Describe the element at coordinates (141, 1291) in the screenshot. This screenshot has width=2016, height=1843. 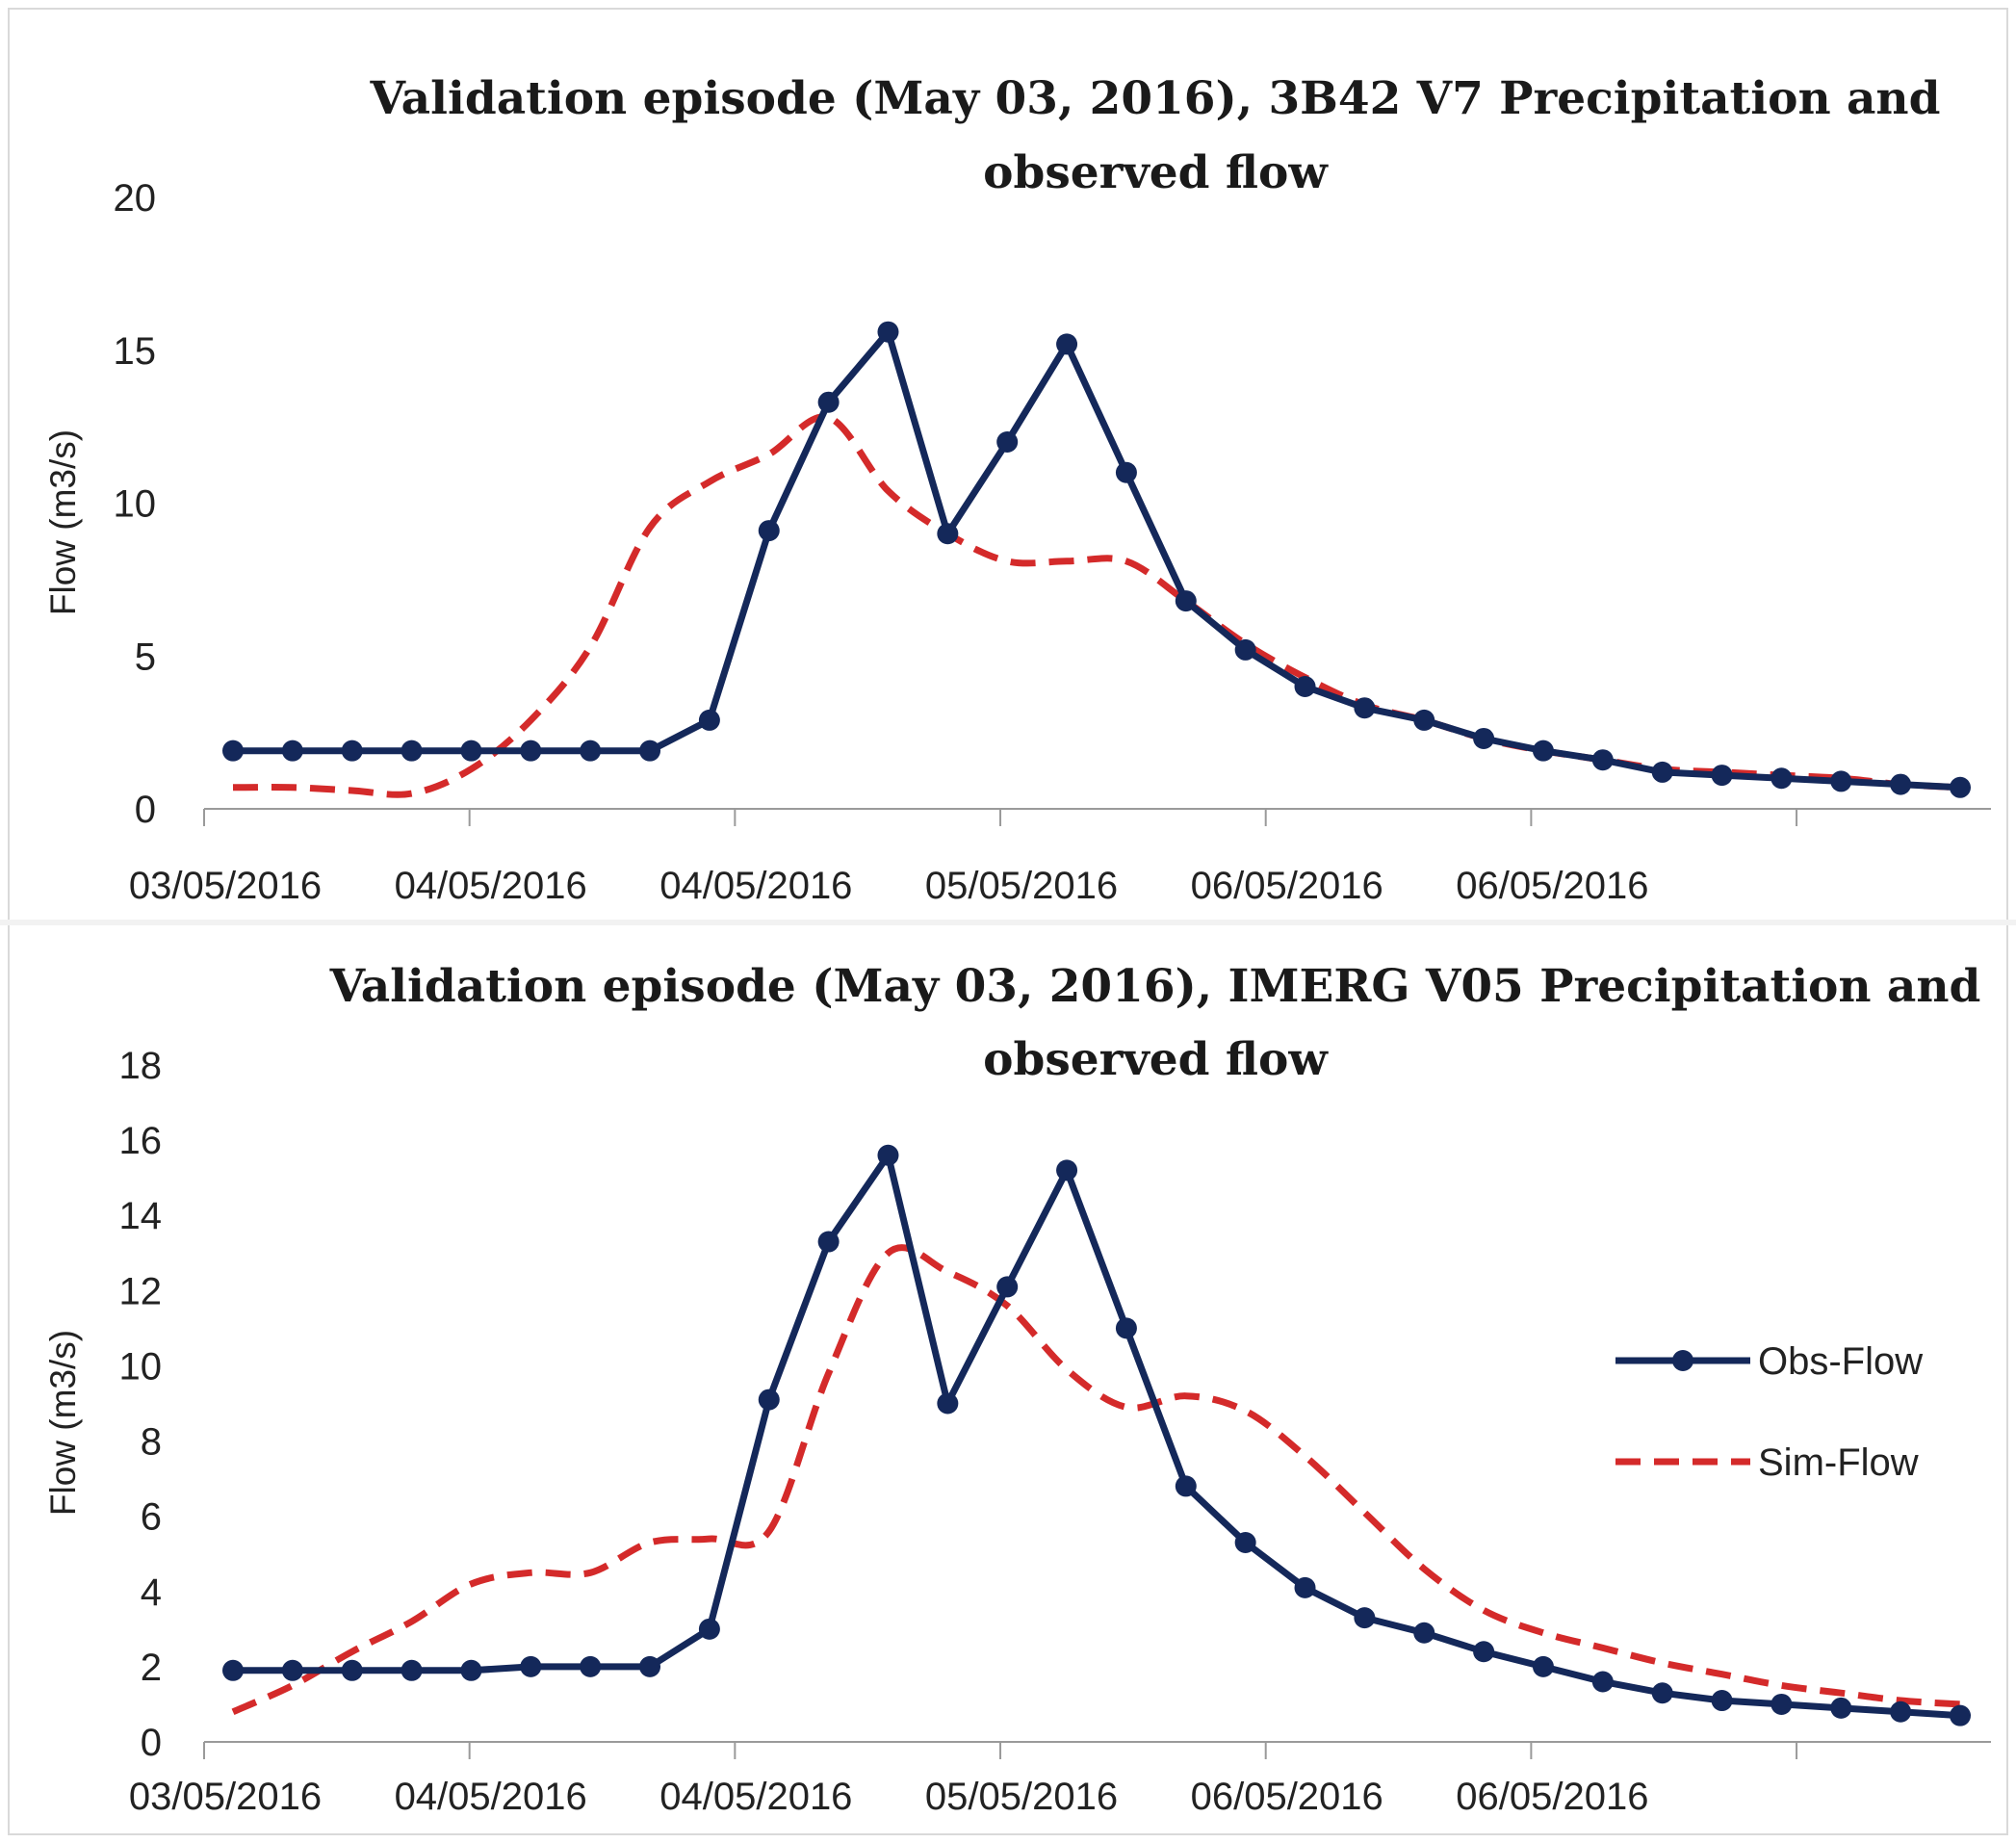
I see `y-tick-label: 12` at that location.